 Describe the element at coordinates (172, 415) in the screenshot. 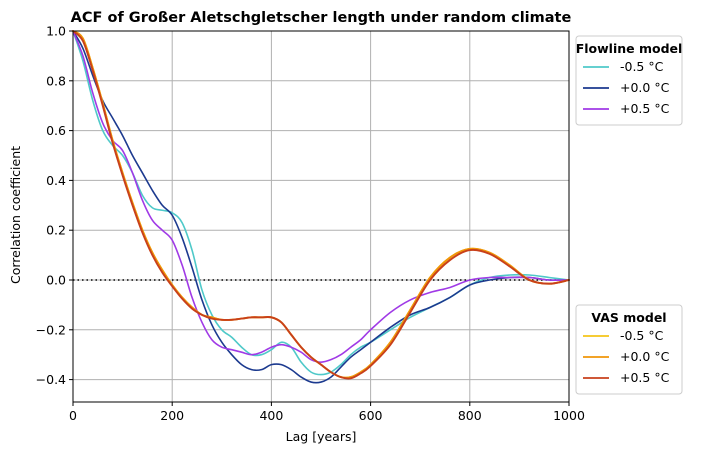

I see `x-tick-label: 200` at that location.